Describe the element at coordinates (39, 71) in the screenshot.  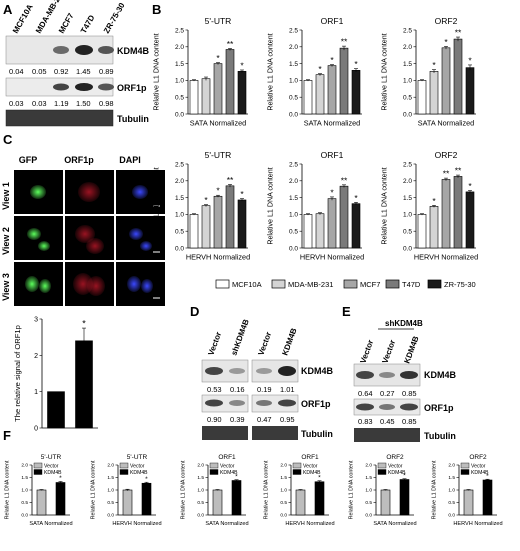
I see `blot-value: 0.05` at that location.